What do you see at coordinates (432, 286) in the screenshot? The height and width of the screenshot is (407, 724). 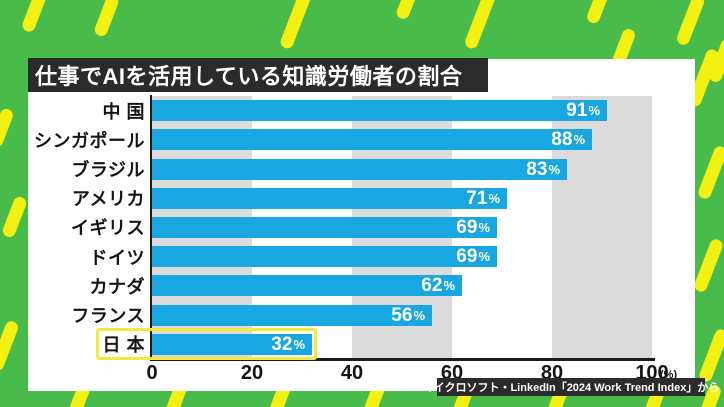 I see `bar-value: 62` at bounding box center [432, 286].